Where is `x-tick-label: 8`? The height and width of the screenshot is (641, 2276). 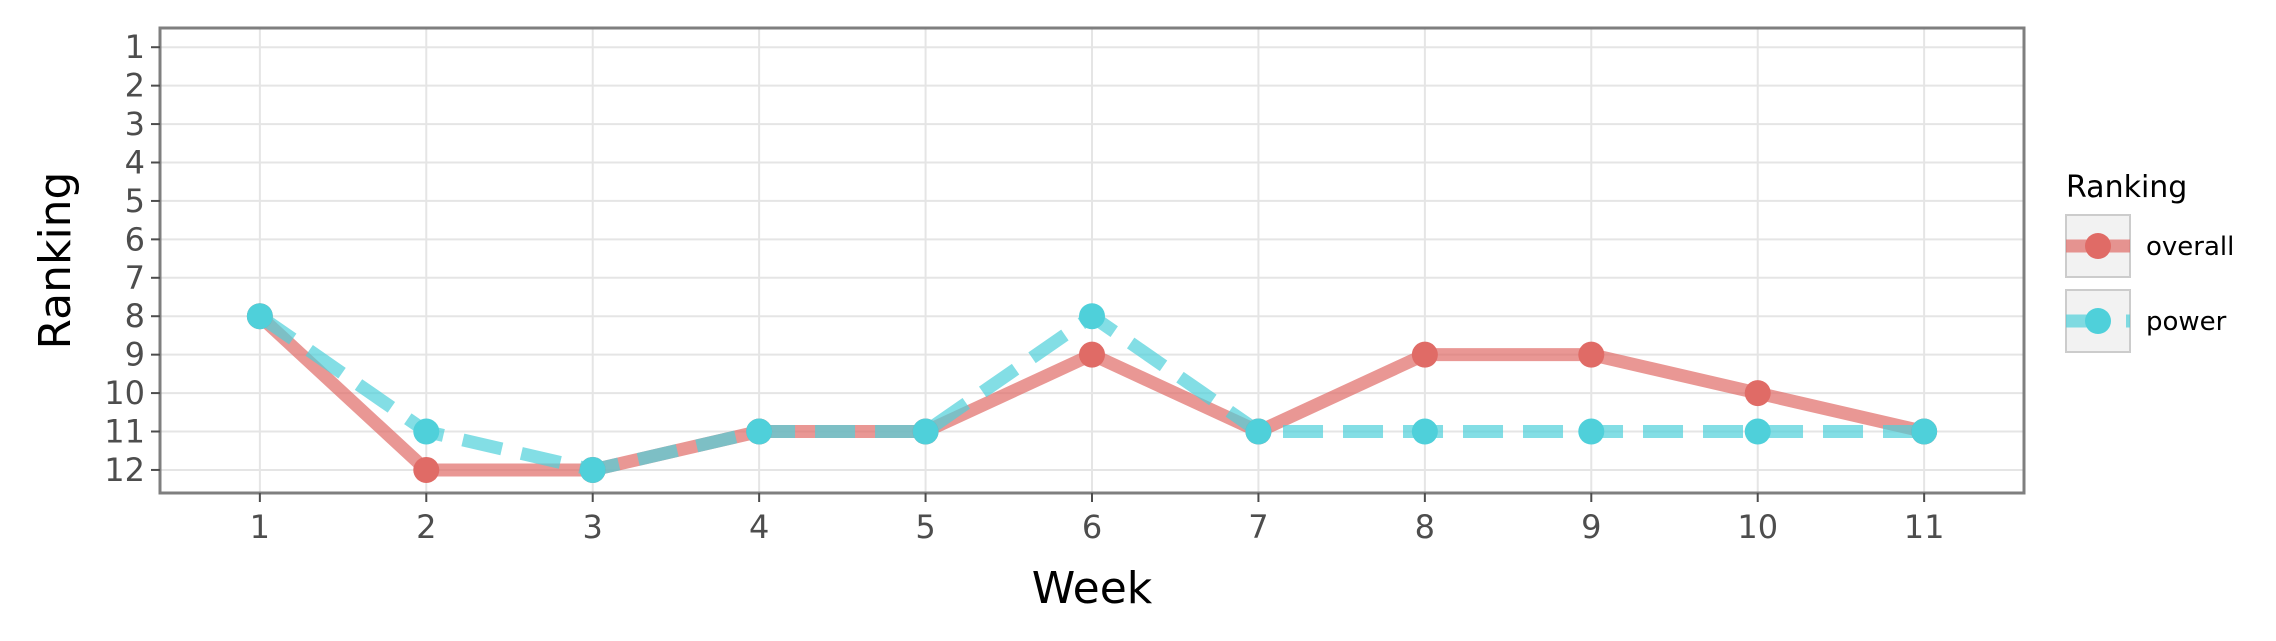 x-tick-label: 8 is located at coordinates (1425, 527).